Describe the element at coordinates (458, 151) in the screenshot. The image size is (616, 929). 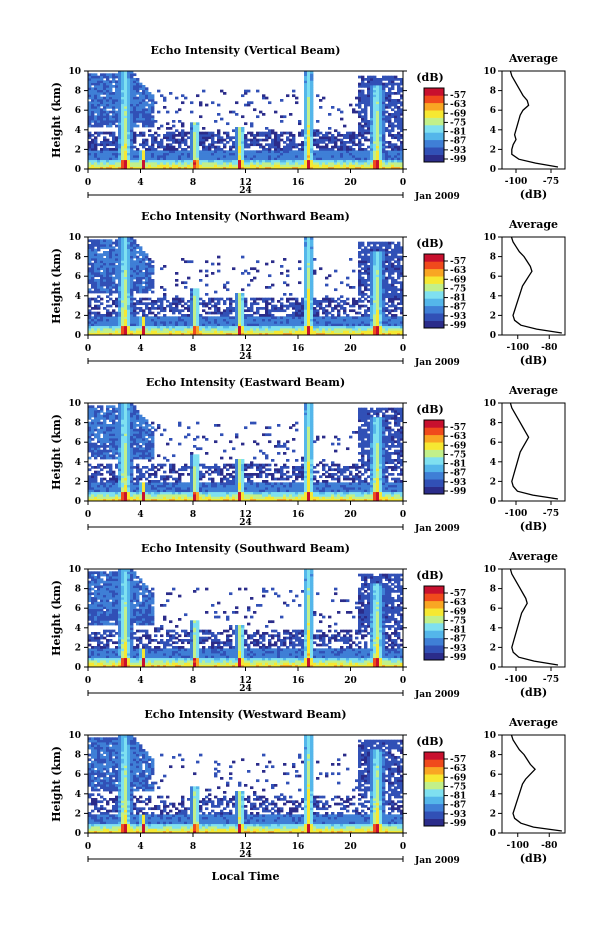
I see `colorbar-tick-label: -93` at that location.